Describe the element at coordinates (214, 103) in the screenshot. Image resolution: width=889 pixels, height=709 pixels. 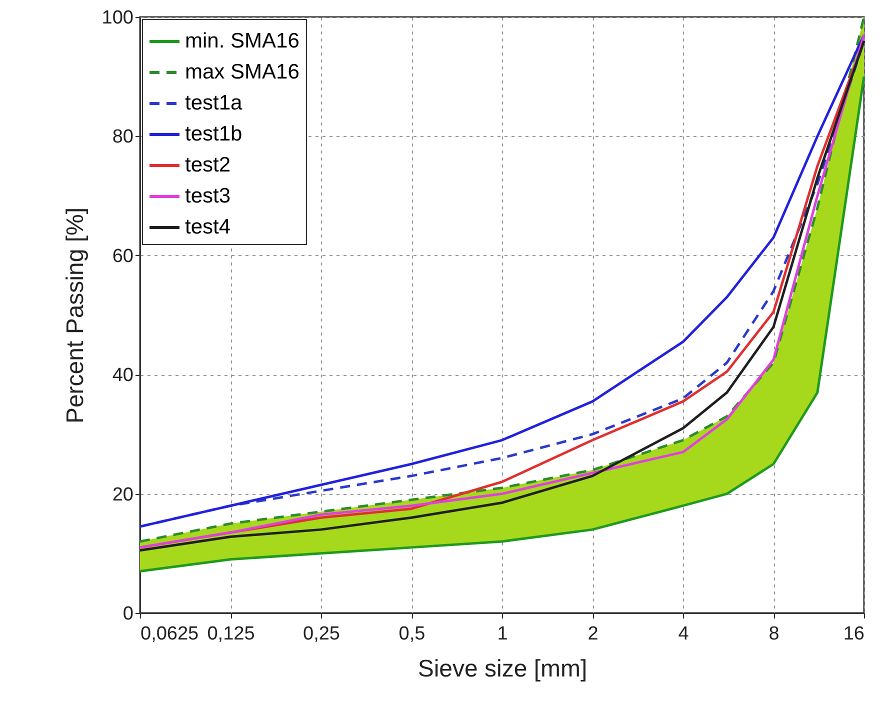
I see `legend-label: test1a` at that location.